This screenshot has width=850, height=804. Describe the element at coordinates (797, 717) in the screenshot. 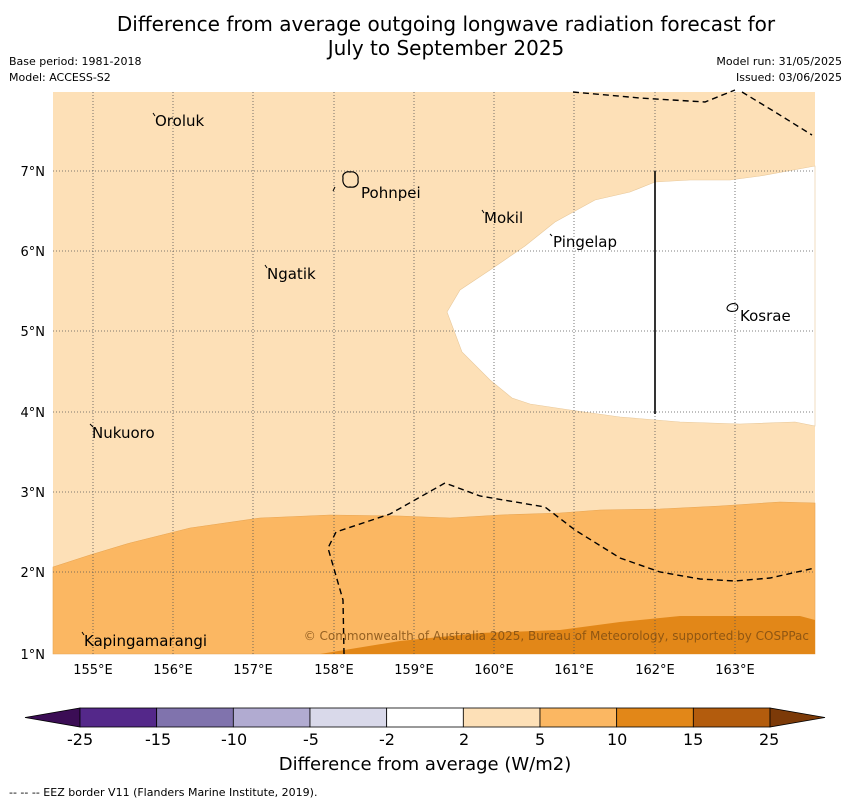

I see `colorbar-extend-high` at that location.